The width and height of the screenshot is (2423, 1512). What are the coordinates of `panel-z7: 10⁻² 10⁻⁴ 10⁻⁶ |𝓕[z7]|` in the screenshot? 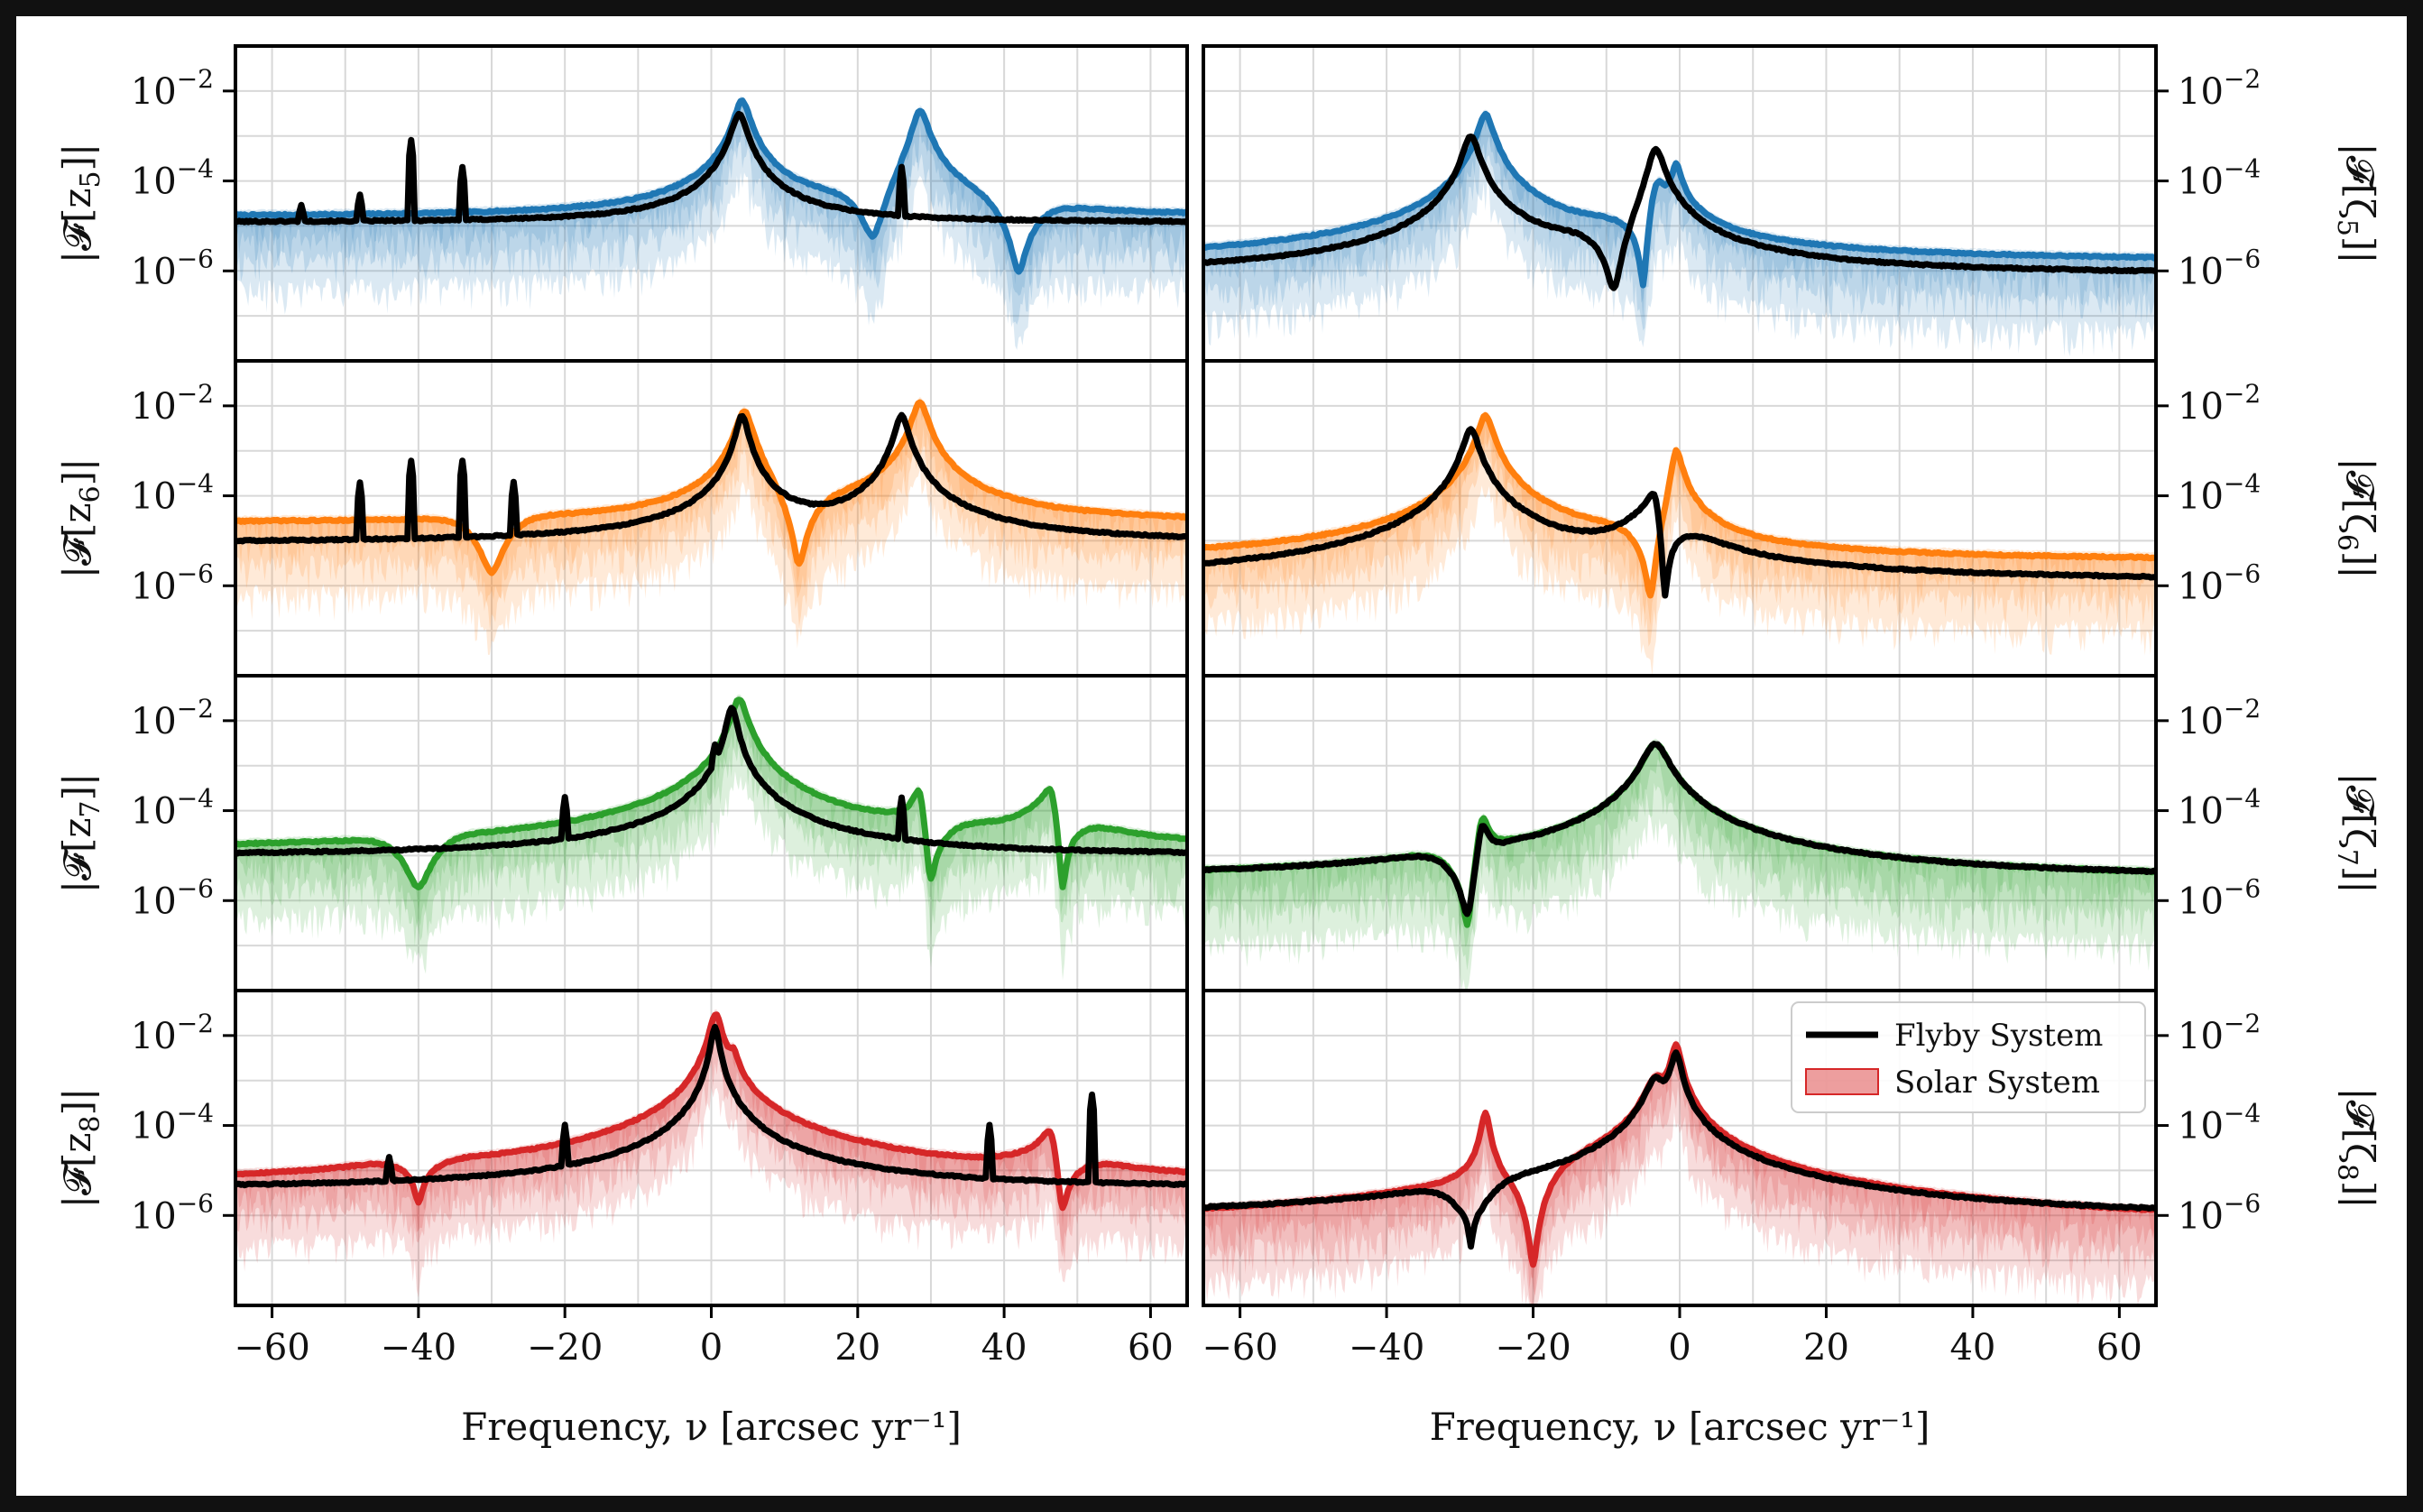 It's located at (622, 833).